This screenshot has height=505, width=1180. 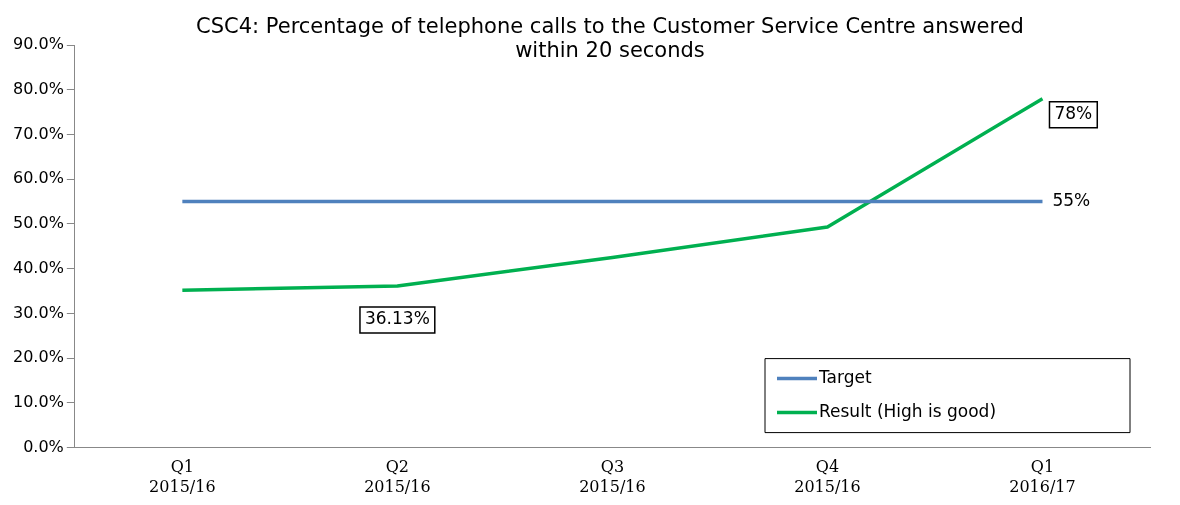 What do you see at coordinates (610, 38) in the screenshot?
I see `chart-title: CSC4: Percentage of telephone calls to the Customer Service Centre answered within 20 seconds` at bounding box center [610, 38].